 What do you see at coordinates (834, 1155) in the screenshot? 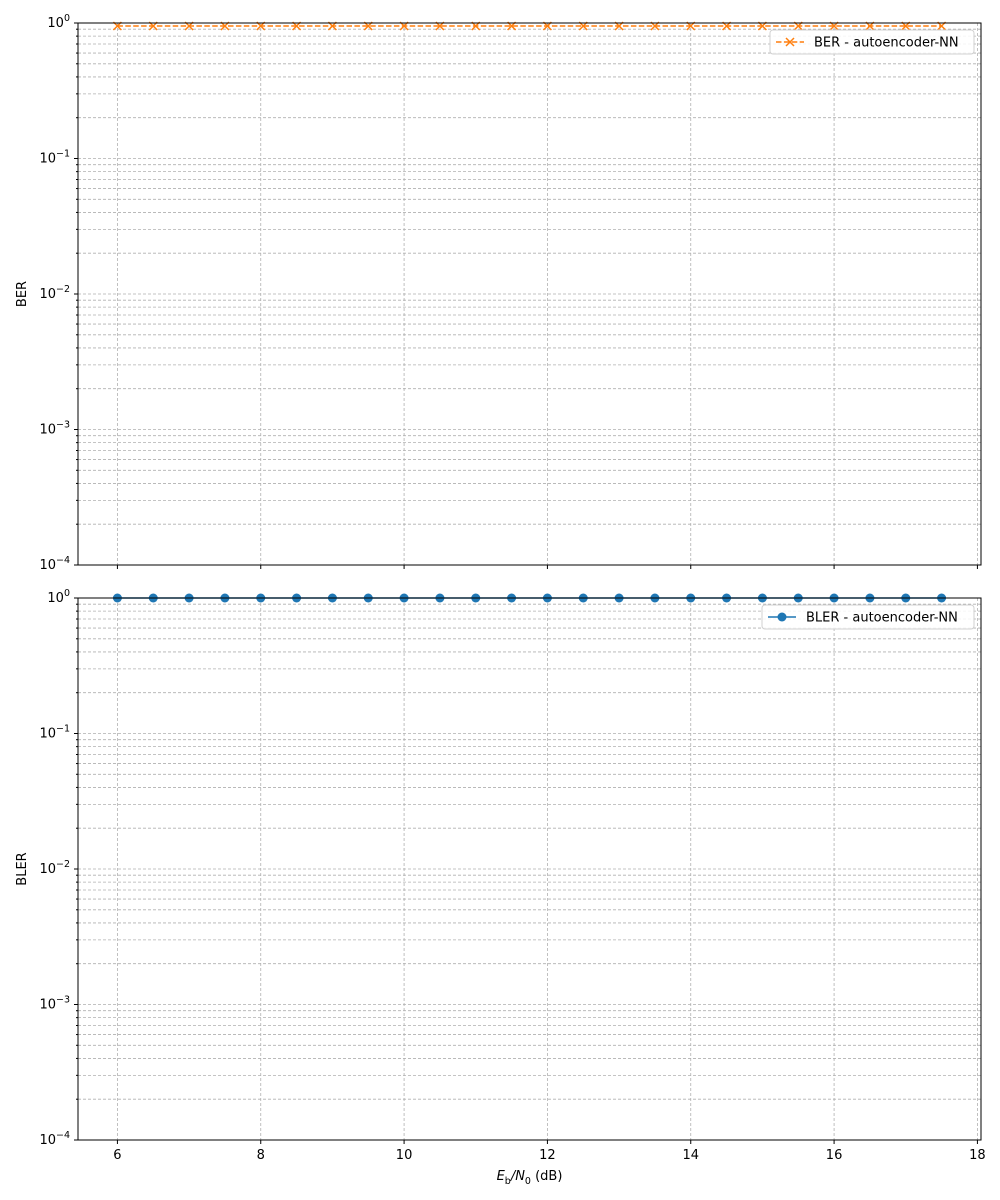
I see `bler-x-tick-label: 16` at bounding box center [834, 1155].